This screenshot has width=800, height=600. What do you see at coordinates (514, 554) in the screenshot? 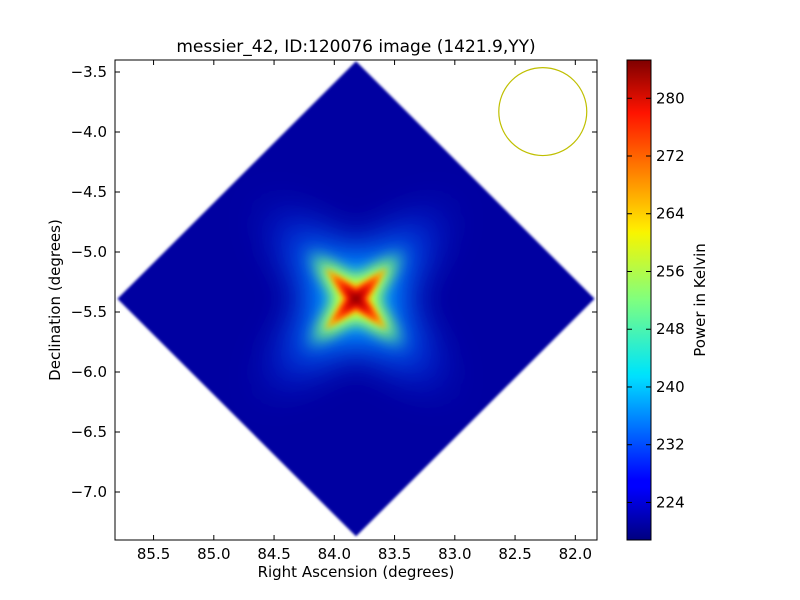
I see `x-tick-label: 82.5` at bounding box center [514, 554].